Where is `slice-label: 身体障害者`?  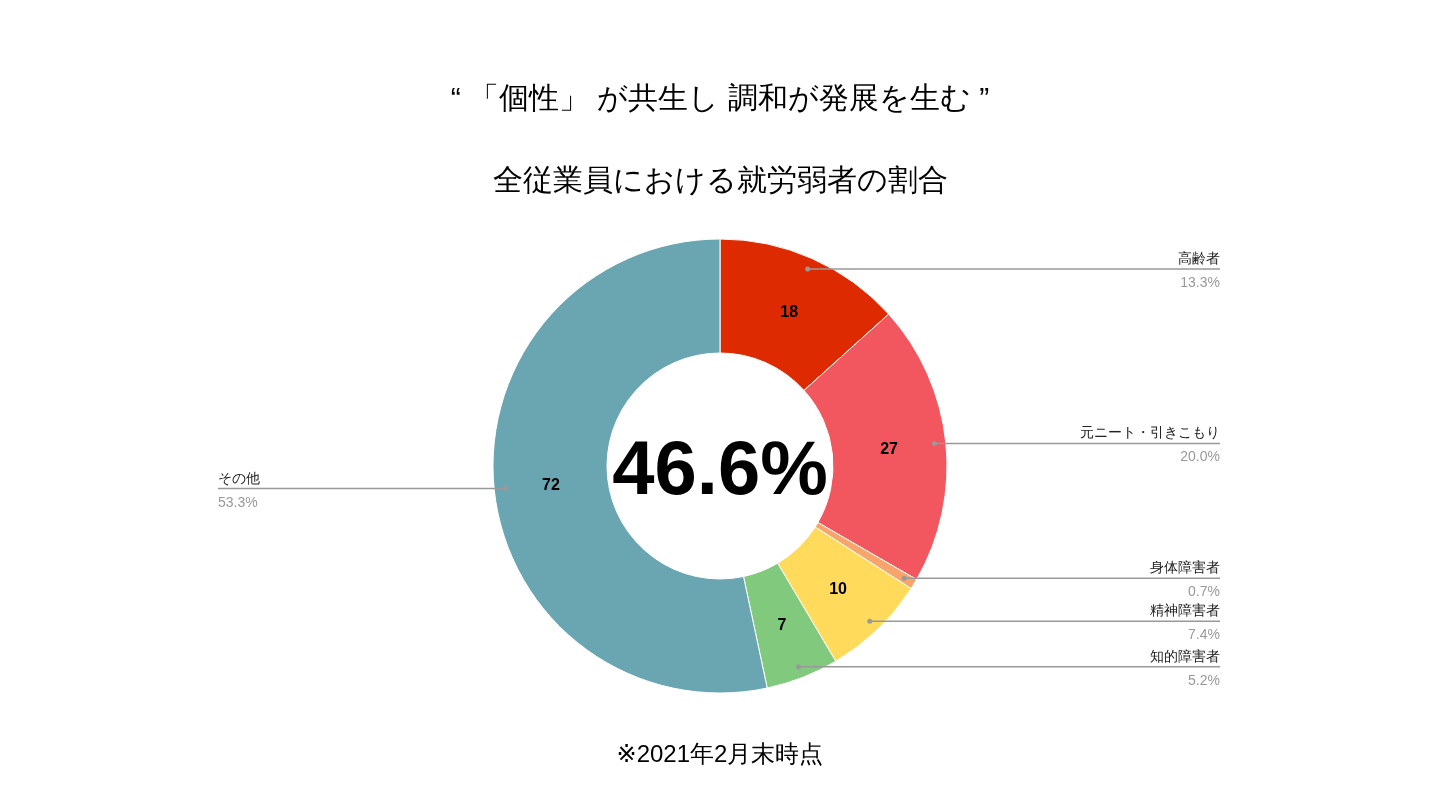 slice-label: 身体障害者 is located at coordinates (1185, 567).